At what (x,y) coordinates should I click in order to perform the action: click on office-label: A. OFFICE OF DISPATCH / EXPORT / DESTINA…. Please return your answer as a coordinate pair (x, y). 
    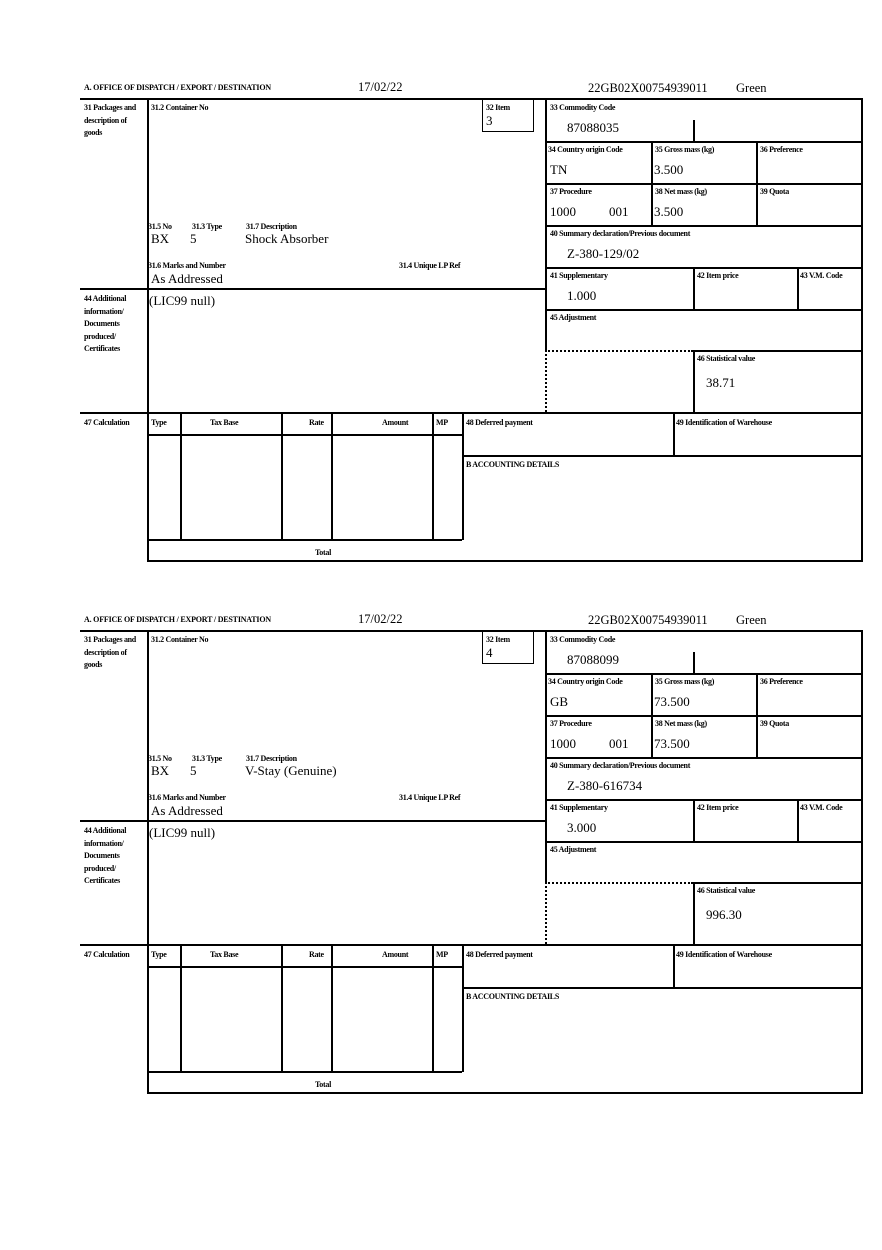
    Looking at the image, I should click on (177, 87).